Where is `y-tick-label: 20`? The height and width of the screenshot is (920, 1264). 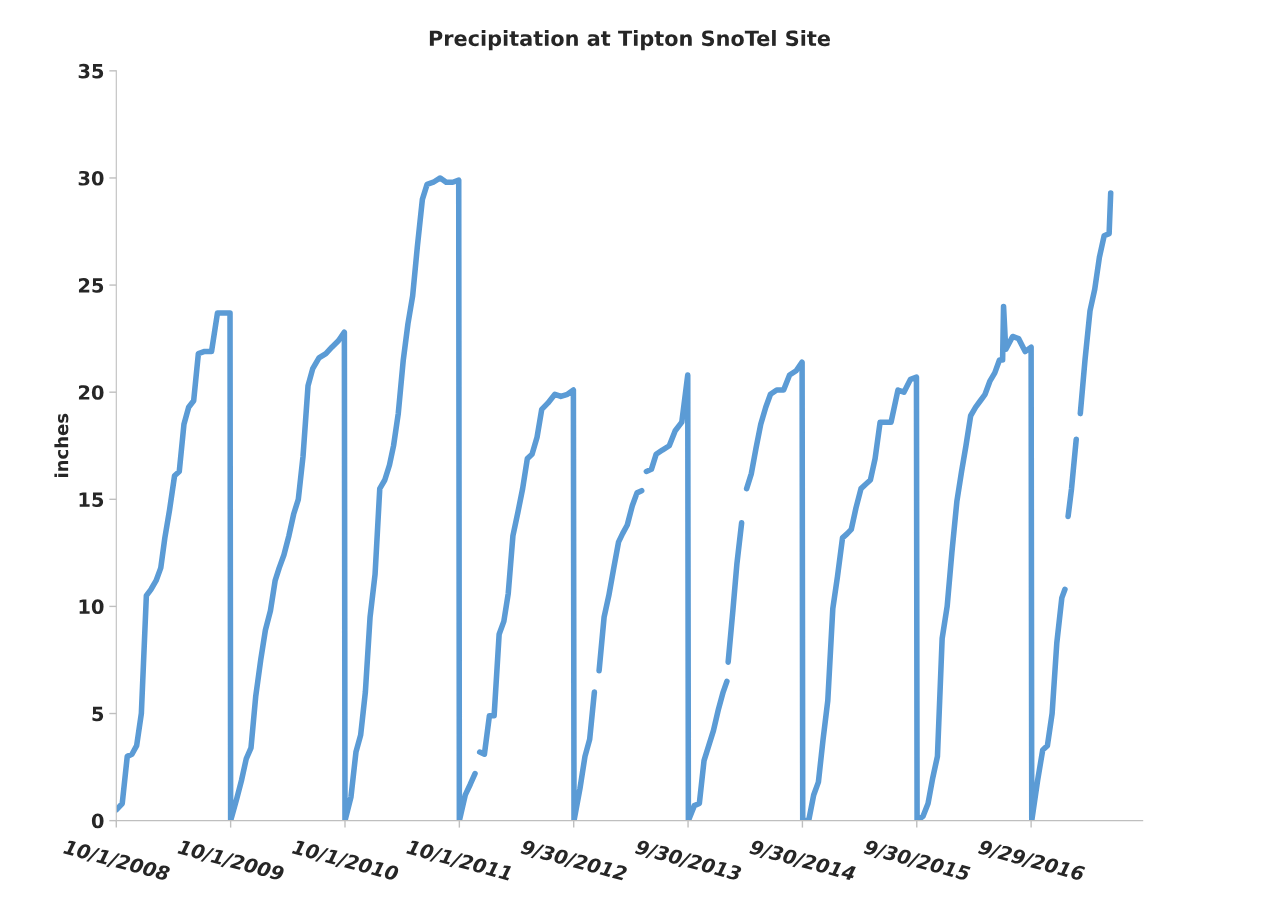 y-tick-label: 20 is located at coordinates (91, 392).